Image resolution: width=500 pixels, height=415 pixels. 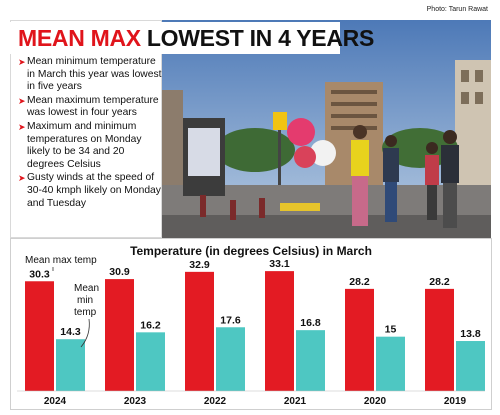 What do you see at coordinates (119, 335) in the screenshot?
I see `bar-mean-max-2023` at bounding box center [119, 335].